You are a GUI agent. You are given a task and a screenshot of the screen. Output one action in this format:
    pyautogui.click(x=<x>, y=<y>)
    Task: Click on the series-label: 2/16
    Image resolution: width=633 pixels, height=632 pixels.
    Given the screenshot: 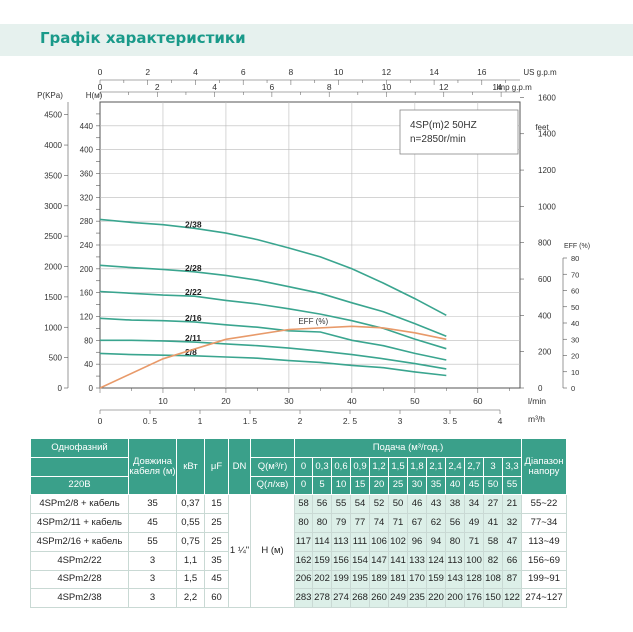 What is the action you would take?
    pyautogui.click(x=193, y=318)
    